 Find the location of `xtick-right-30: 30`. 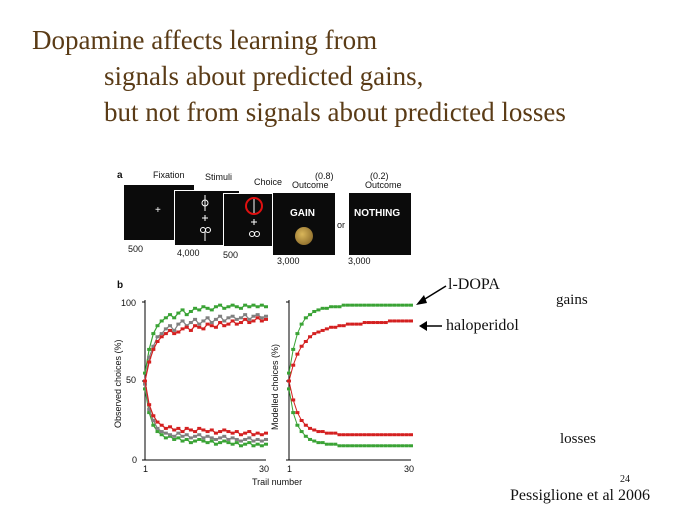

xtick-right-30: 30 is located at coordinates (409, 469).